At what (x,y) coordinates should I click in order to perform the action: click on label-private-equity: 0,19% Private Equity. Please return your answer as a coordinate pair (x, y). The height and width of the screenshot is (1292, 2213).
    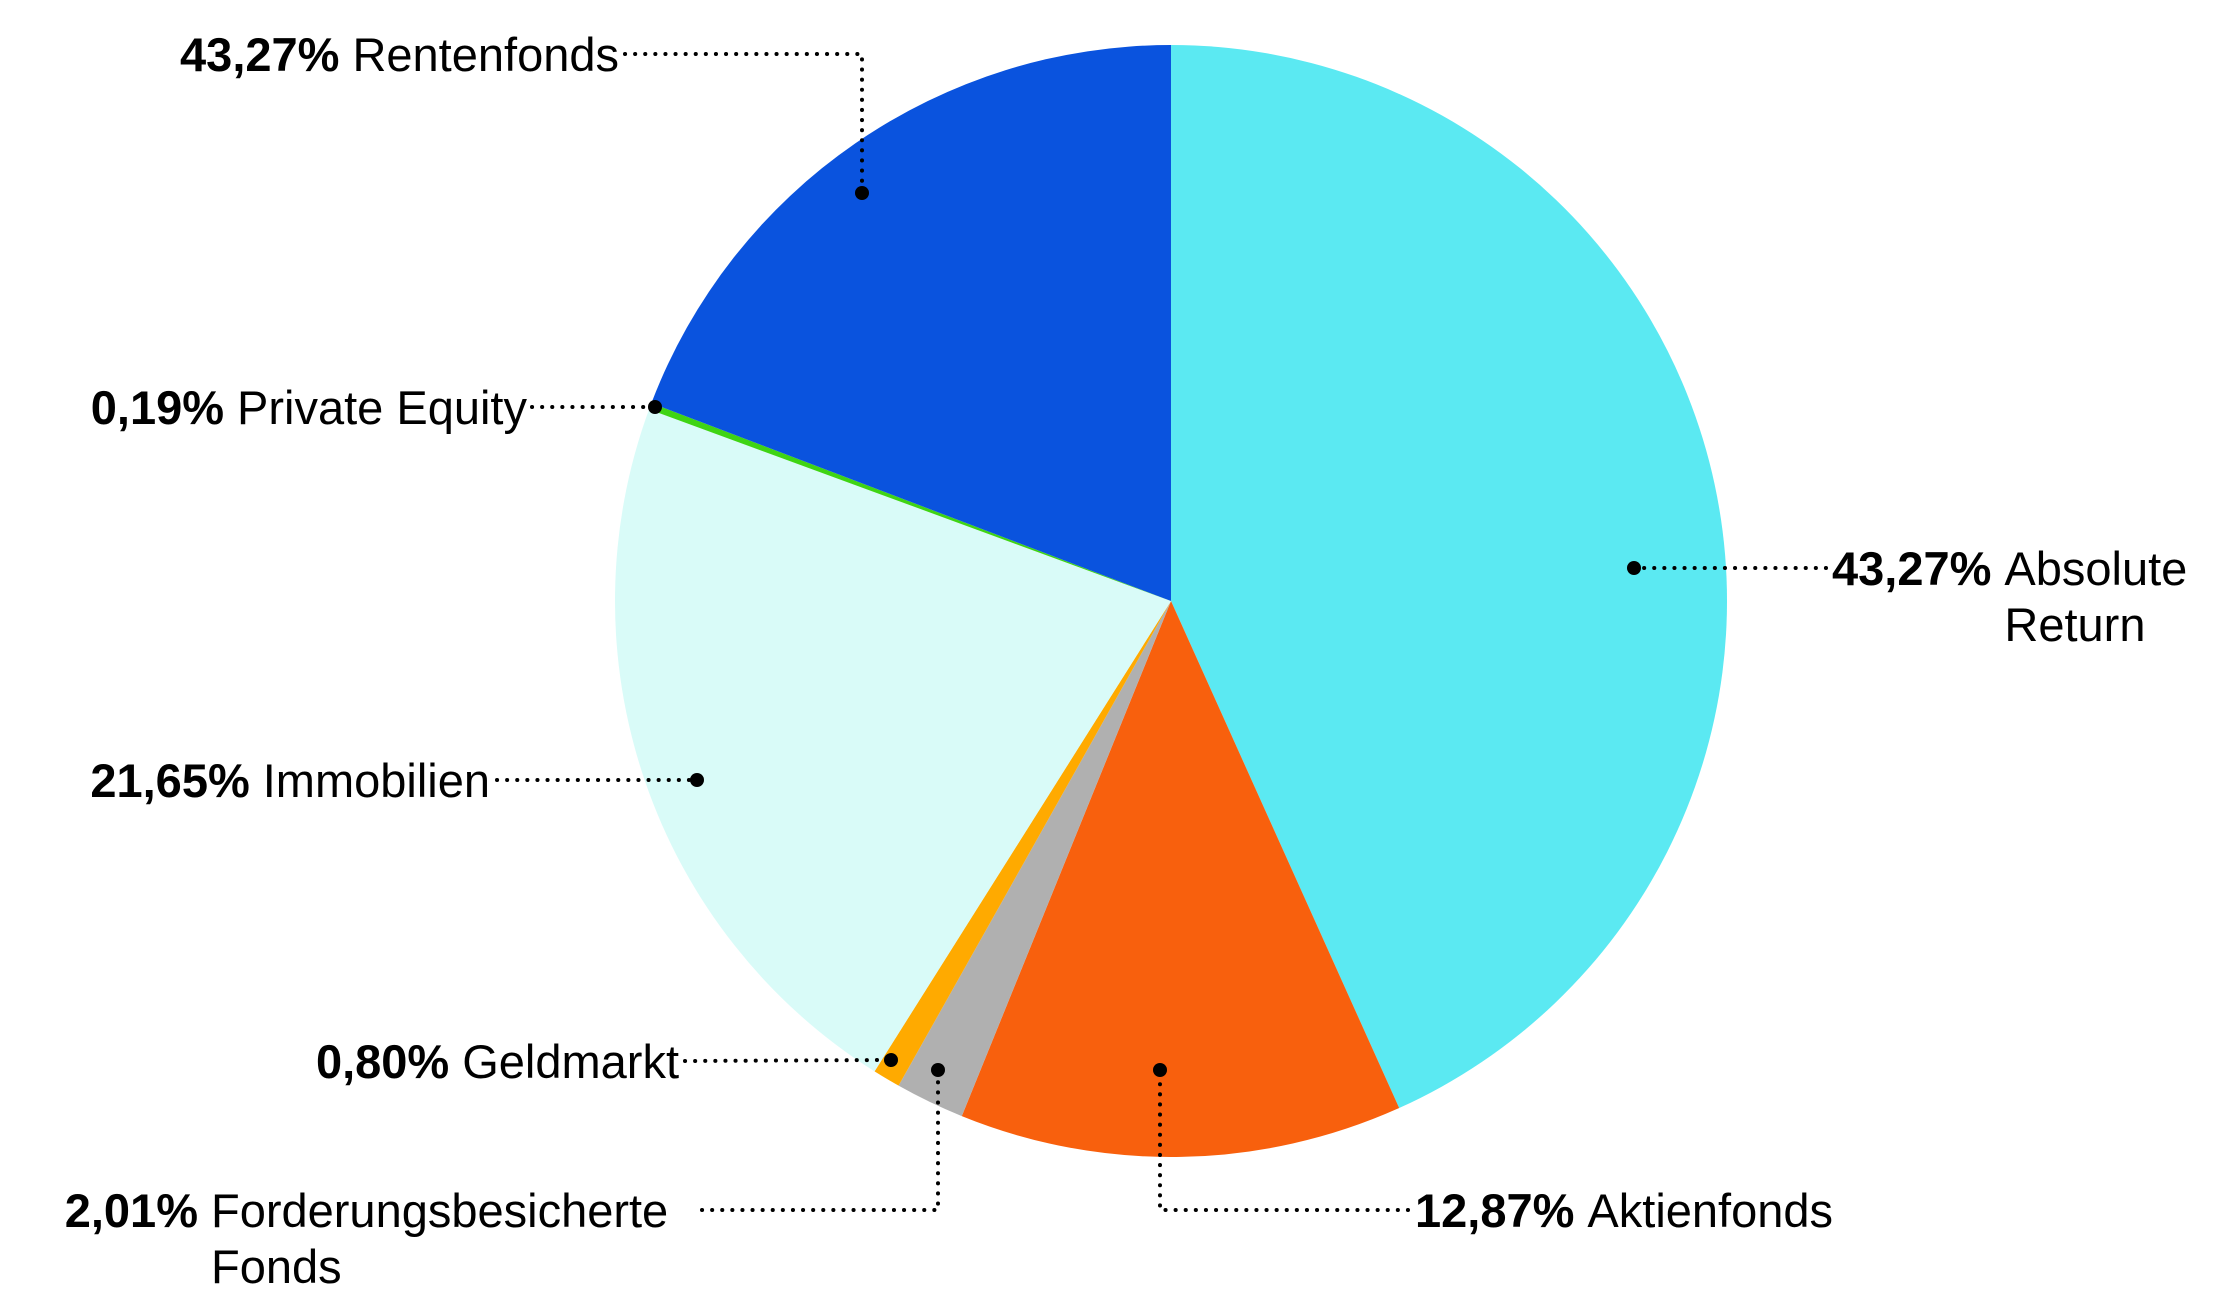
    Looking at the image, I should click on (309, 408).